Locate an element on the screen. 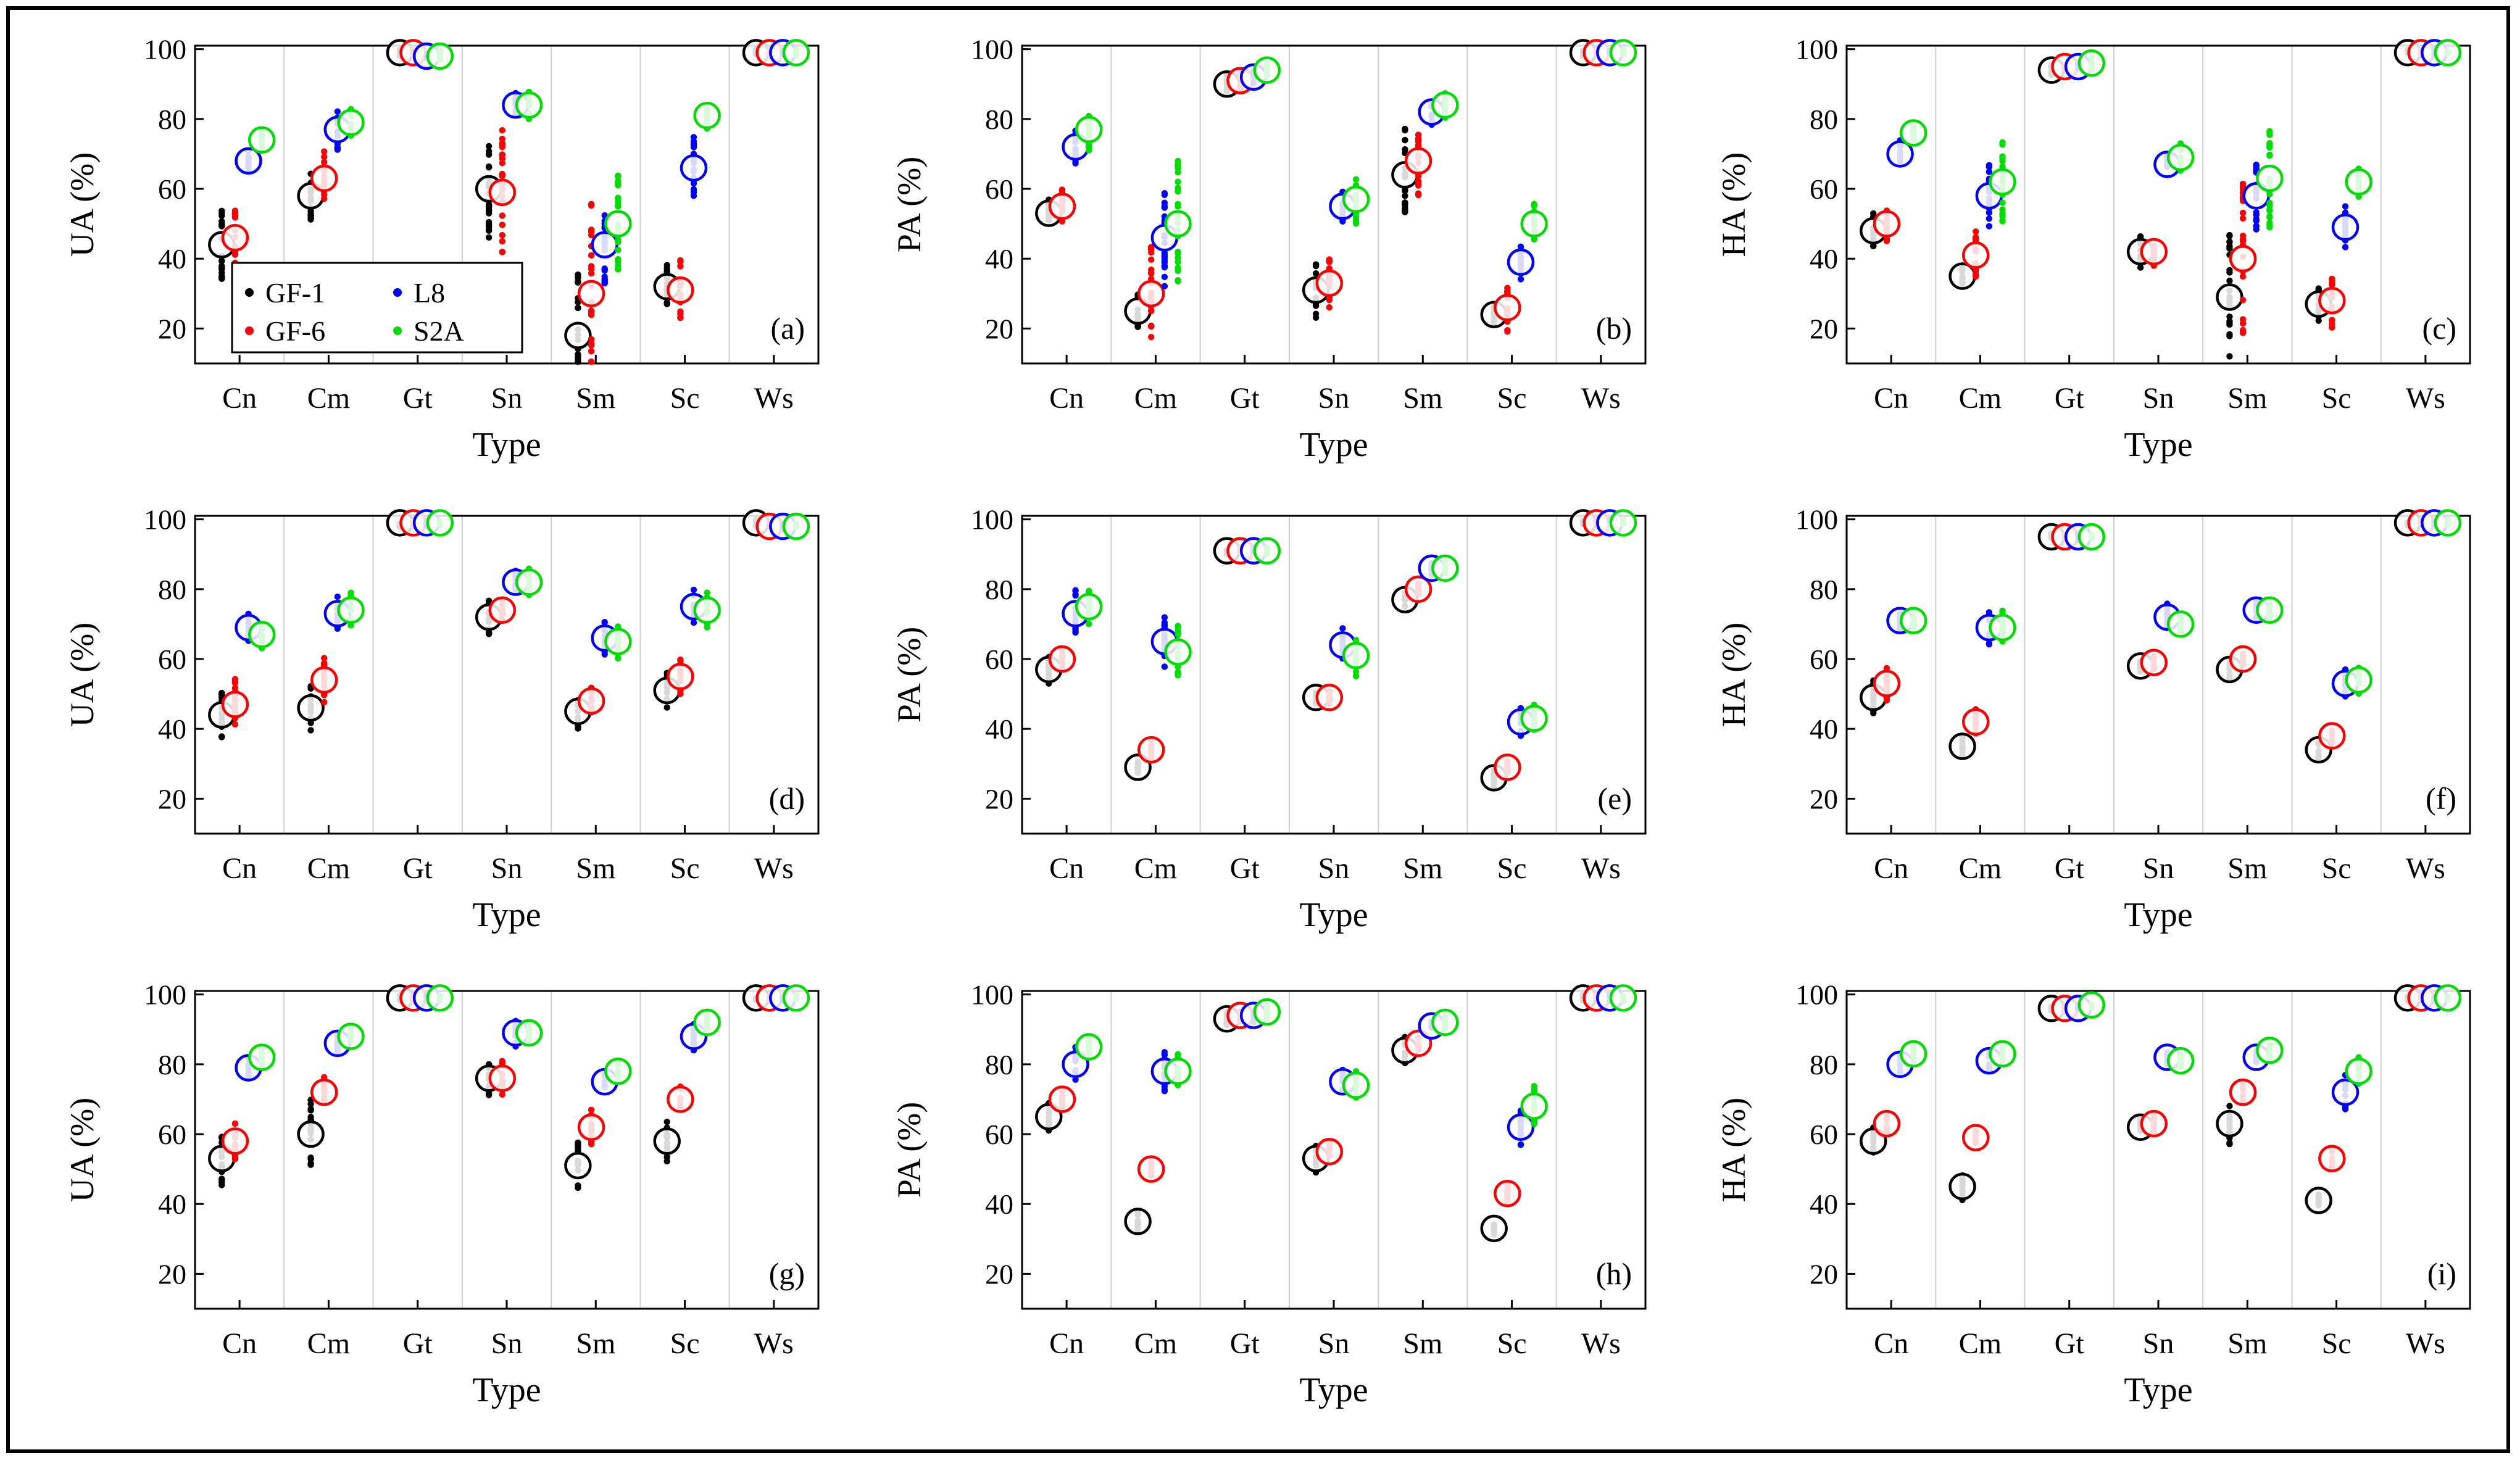 This screenshot has width=2520, height=1463. panel-c: 20 40 60 80 100 Cn Cm Gt Sn Sm Sc Ws Type HA (%) (c) is located at coordinates (2093, 249).